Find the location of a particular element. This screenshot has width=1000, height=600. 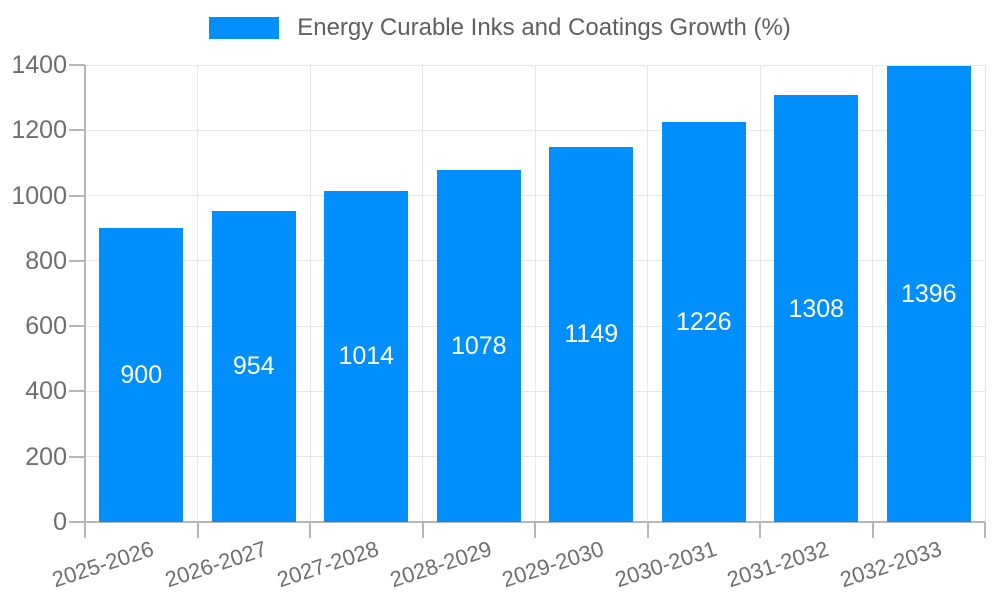

bar-value-label: 1149 is located at coordinates (591, 334).